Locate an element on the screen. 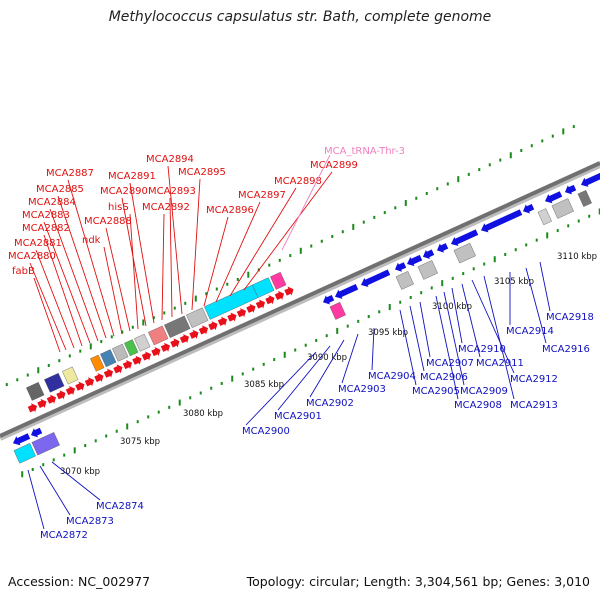  forward-gene-label: MCA2897 is located at coordinates (262, 195).